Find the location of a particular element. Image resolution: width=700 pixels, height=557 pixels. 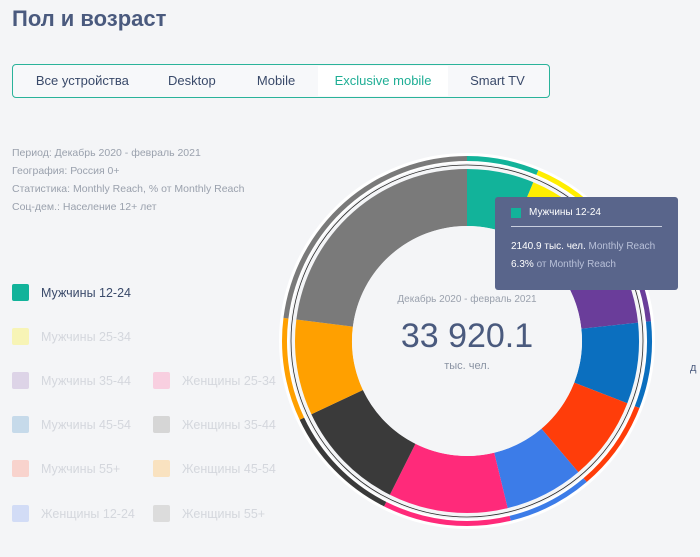

tooltip-divider is located at coordinates (586, 226).